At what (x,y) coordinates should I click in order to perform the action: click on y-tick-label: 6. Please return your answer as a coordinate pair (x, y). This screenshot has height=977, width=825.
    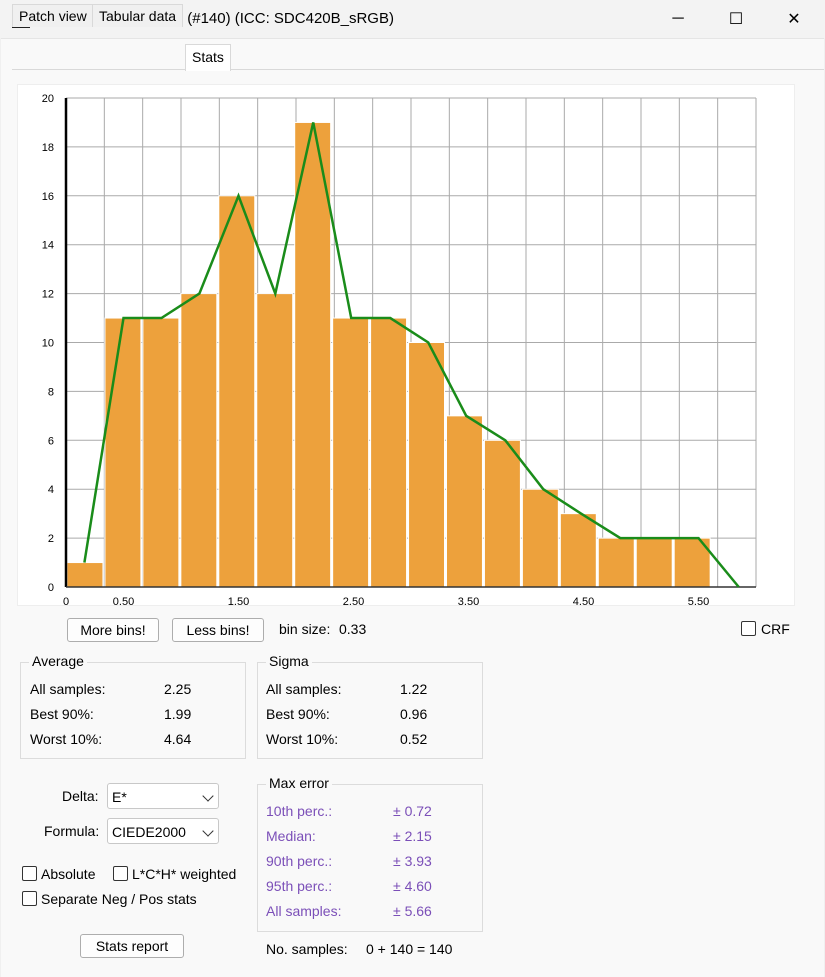
    Looking at the image, I should click on (51, 441).